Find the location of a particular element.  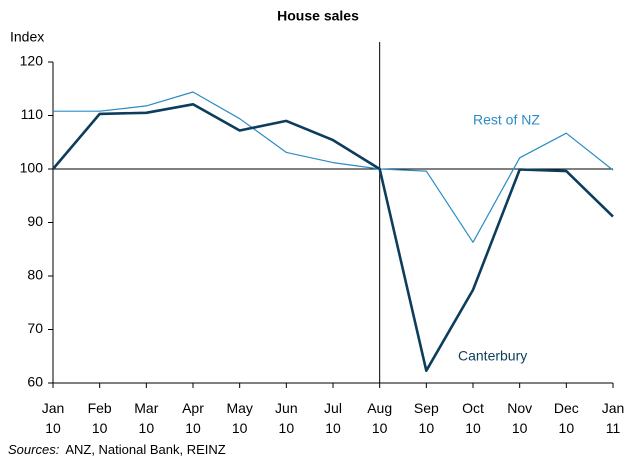

y-tick-label: 80 is located at coordinates (35, 275).